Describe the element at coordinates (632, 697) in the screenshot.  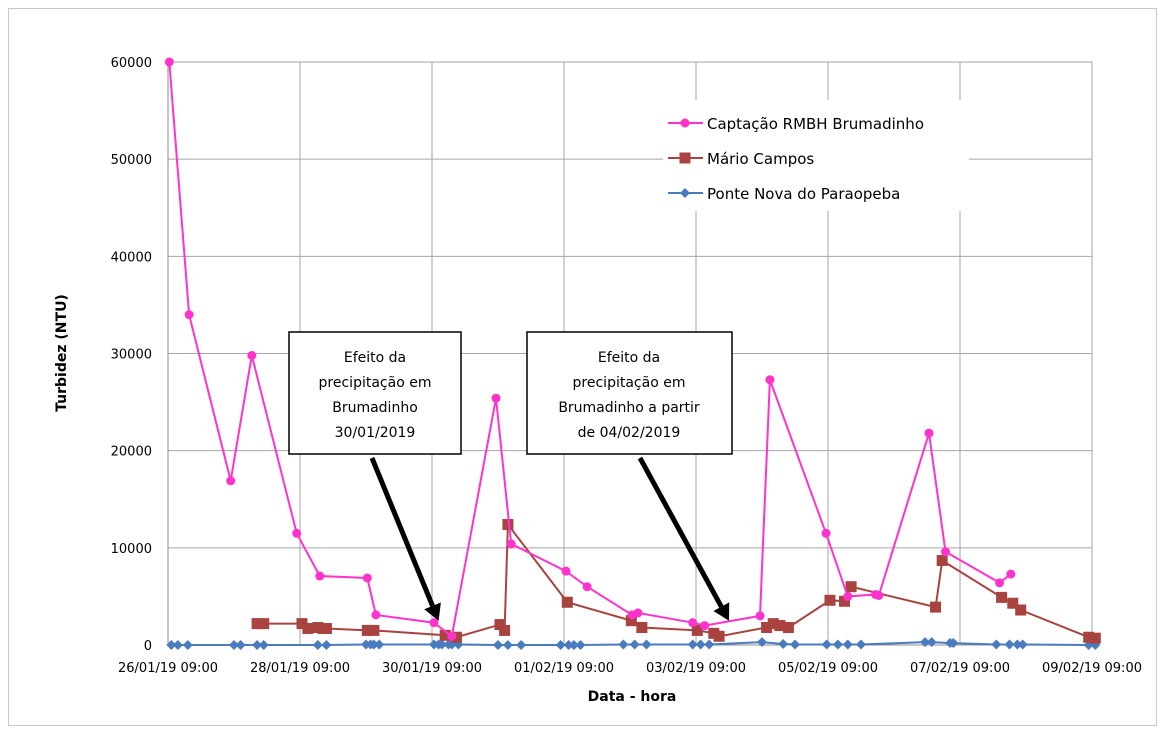
I see `x-axis-title: Data - hora` at that location.